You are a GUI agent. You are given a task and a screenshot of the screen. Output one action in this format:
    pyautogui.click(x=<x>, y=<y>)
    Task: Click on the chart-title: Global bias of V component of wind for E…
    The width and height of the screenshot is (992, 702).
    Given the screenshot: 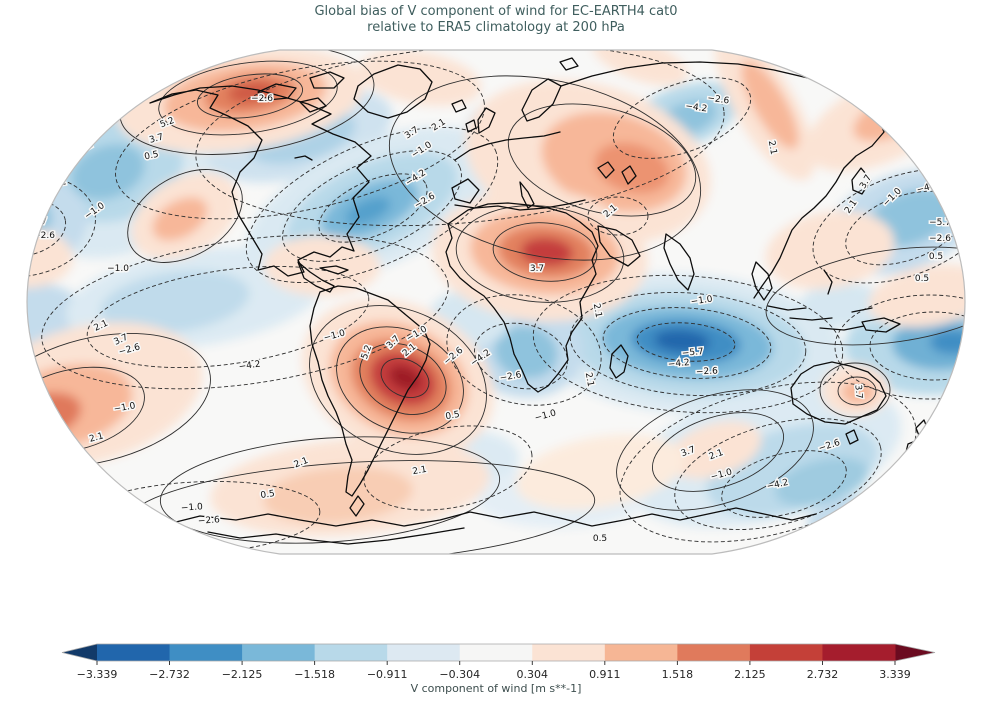 What is the action you would take?
    pyautogui.click(x=496, y=20)
    